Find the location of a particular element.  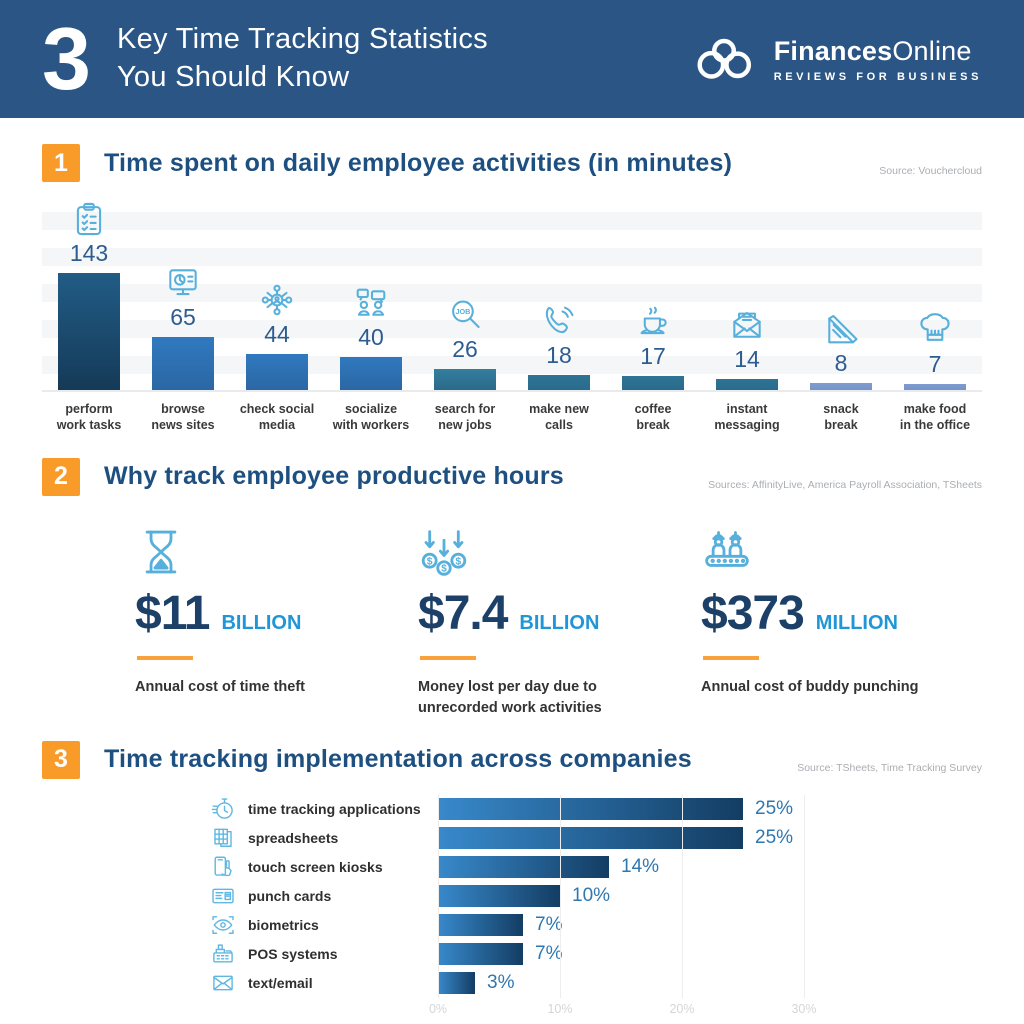

chart3-value-label: 14% is located at coordinates (640, 867).